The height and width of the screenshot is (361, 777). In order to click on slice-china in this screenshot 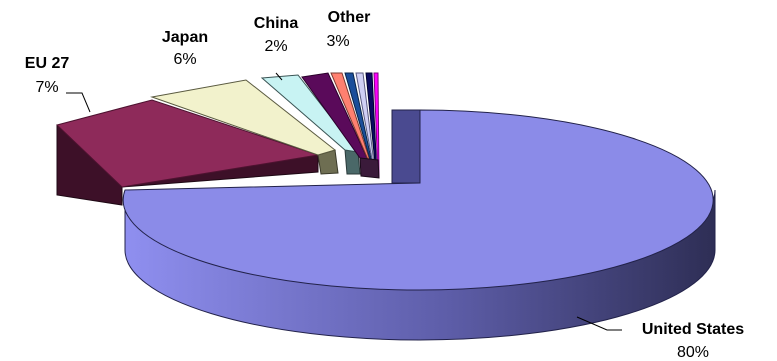, I will do `click(310, 124)`.